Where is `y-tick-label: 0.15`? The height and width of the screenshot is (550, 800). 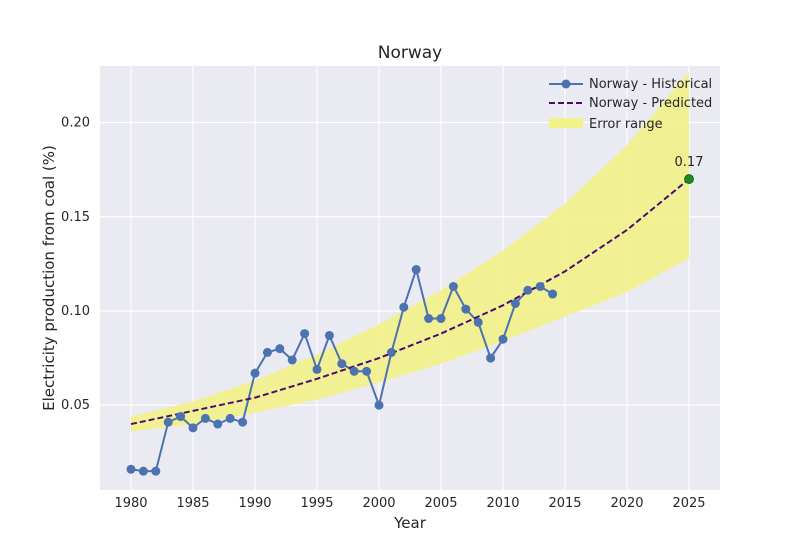 y-tick-label: 0.15 is located at coordinates (75, 217).